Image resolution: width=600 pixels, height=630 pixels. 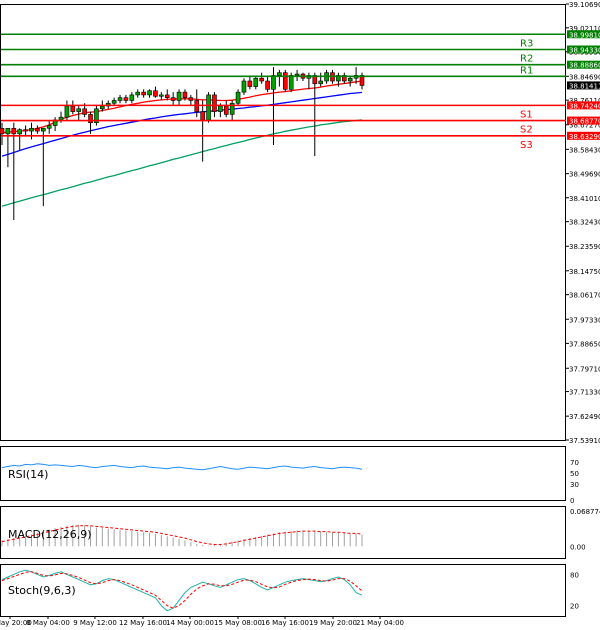 I want to click on price-y-tick-label: 38.06170, so click(x=584, y=296).